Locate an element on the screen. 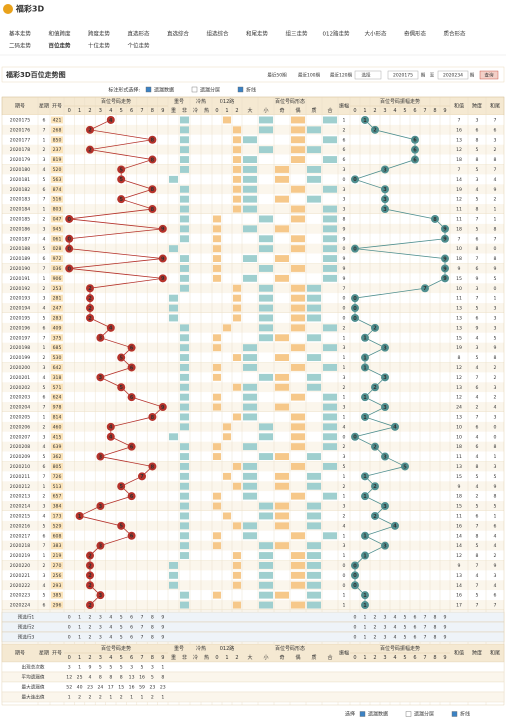 The width and height of the screenshot is (506, 722). recent-link: 最近50期 is located at coordinates (277, 75).